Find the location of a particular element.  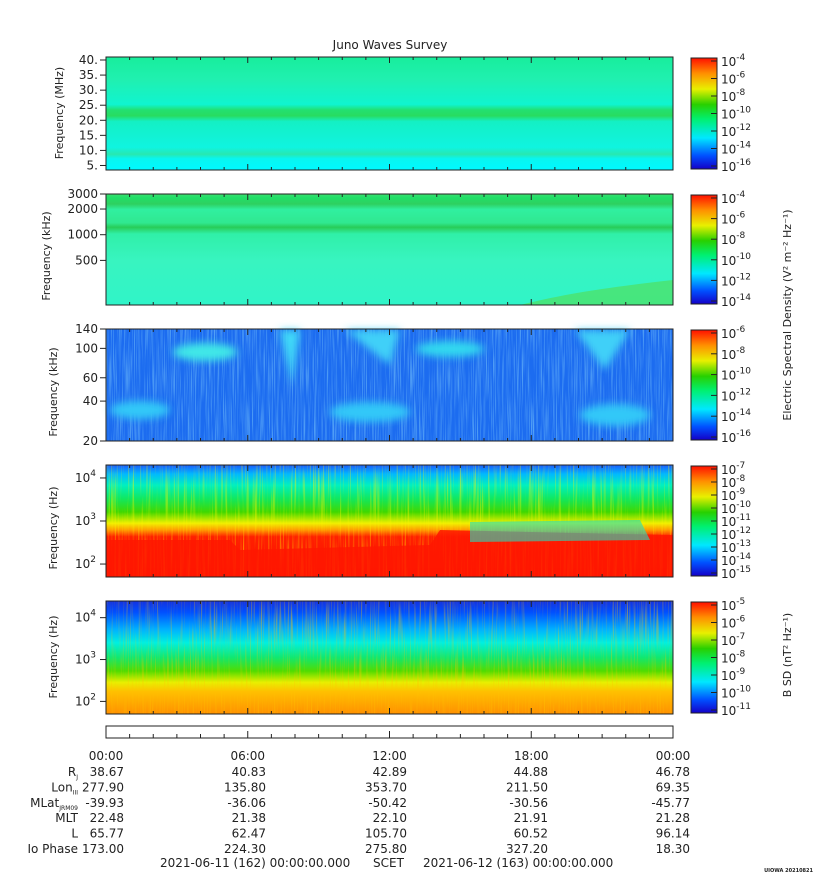

ephemeris-value: 18.30 is located at coordinates (673, 849).